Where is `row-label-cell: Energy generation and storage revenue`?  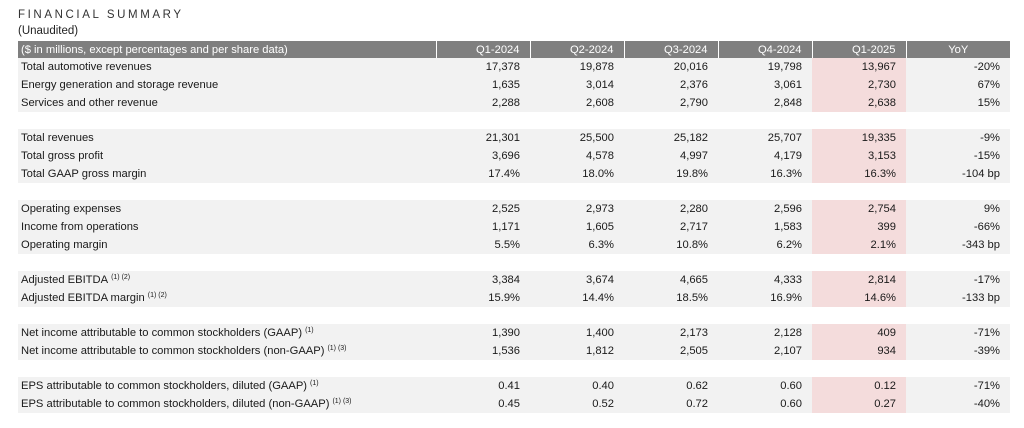 row-label-cell: Energy generation and storage revenue is located at coordinates (227, 85).